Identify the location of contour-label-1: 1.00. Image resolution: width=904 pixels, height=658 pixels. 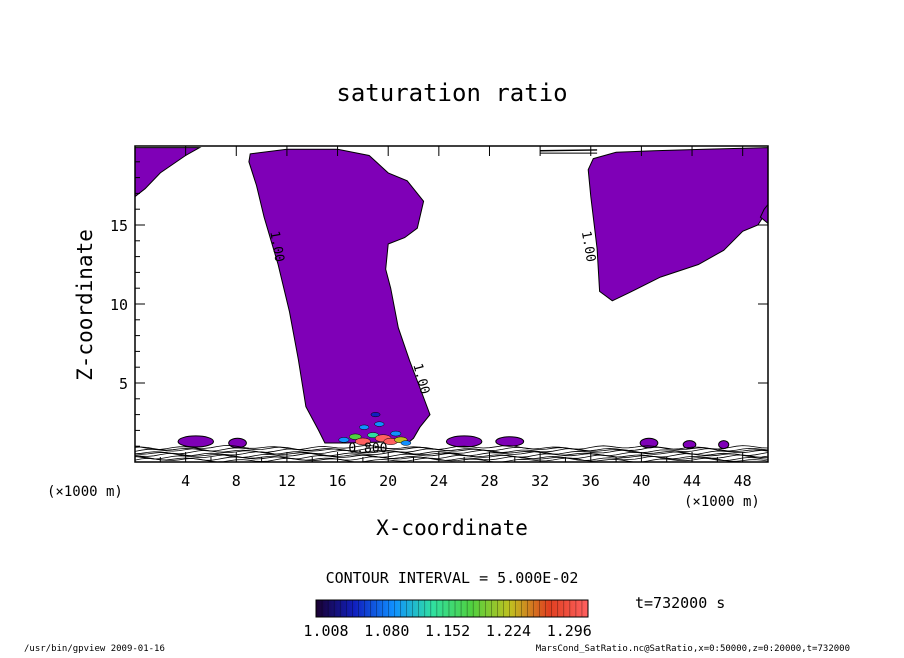
(588, 246).